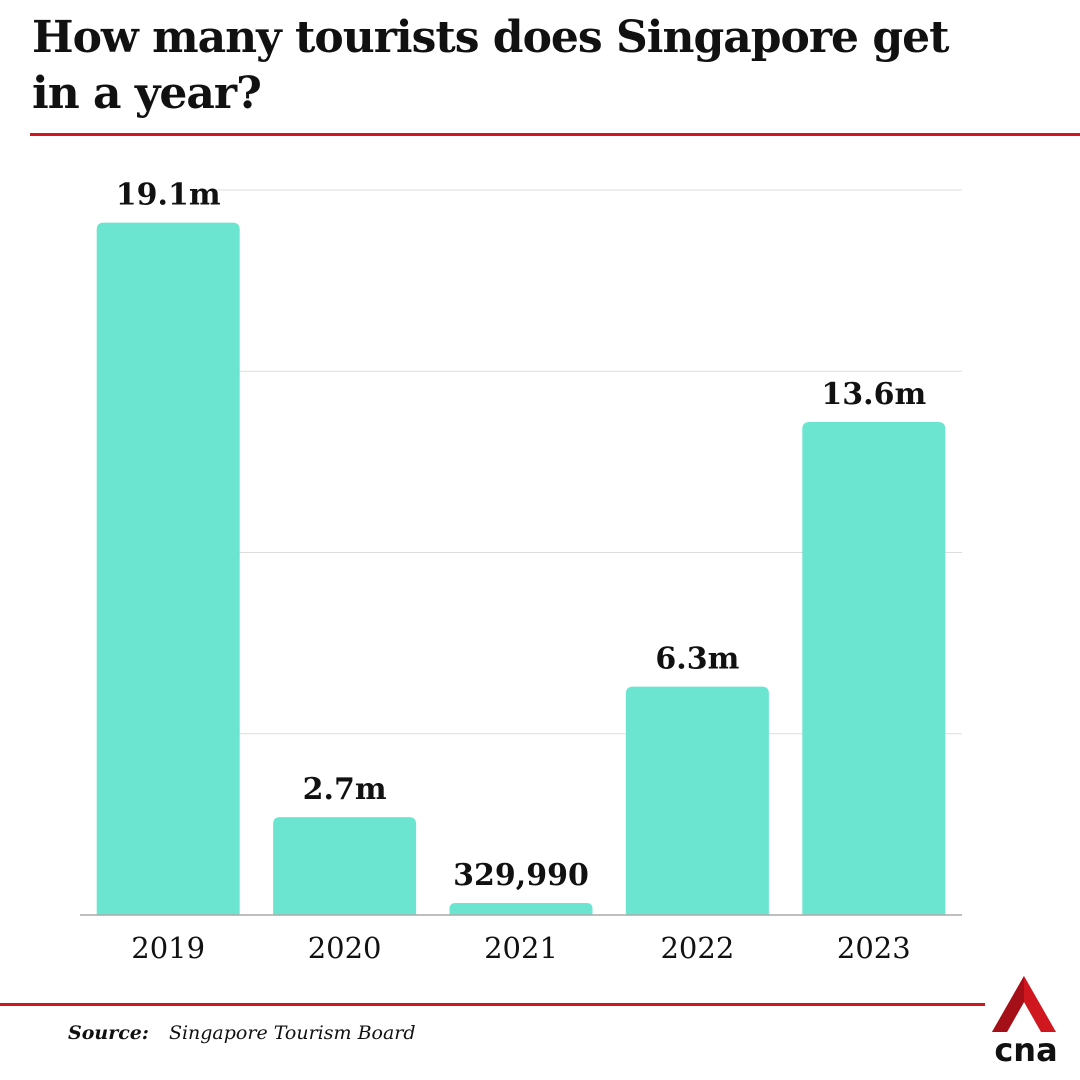 This screenshot has width=1080, height=1080. What do you see at coordinates (345, 789) in the screenshot?
I see `data-label-2020: 2.7m` at bounding box center [345, 789].